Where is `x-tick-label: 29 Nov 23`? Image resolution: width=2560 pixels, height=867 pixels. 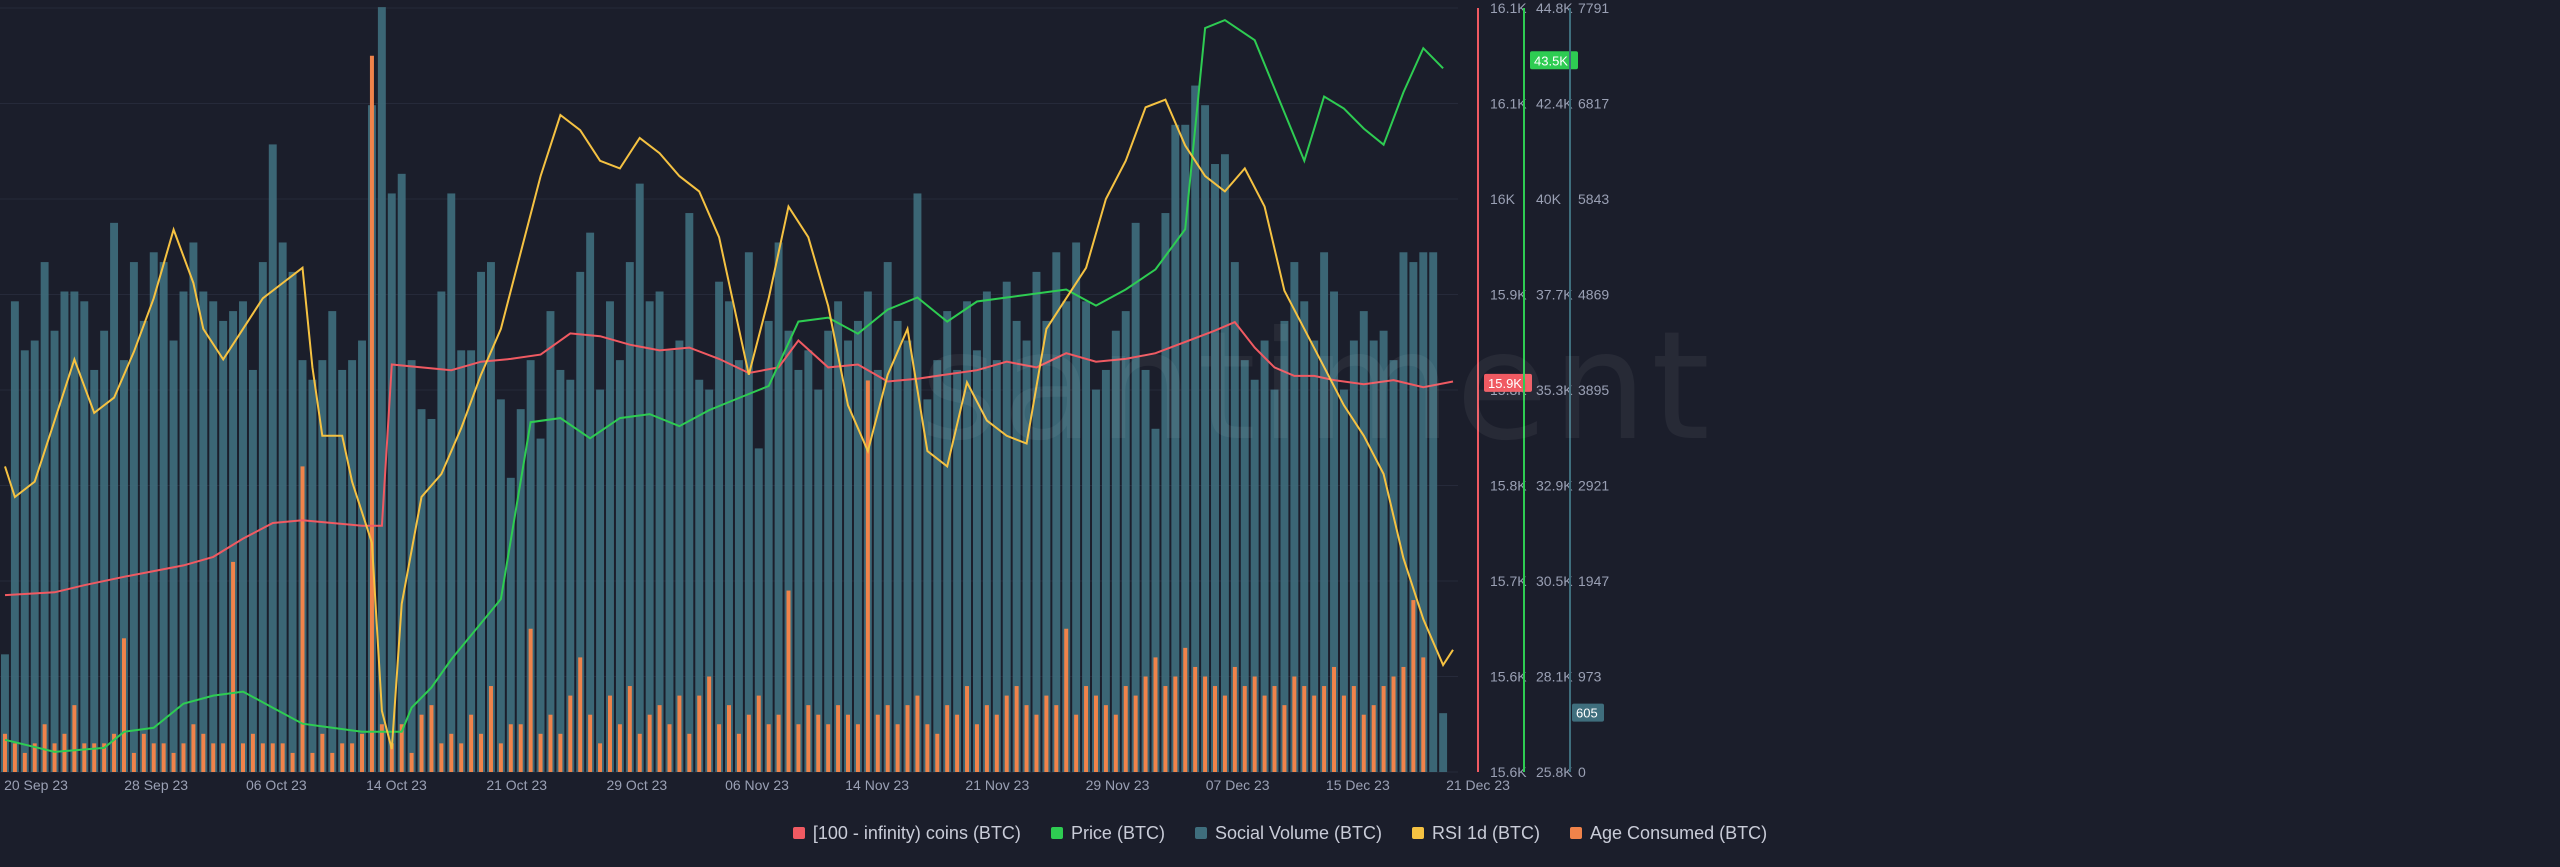
x-tick-label: 29 Nov 23 is located at coordinates (1118, 785).